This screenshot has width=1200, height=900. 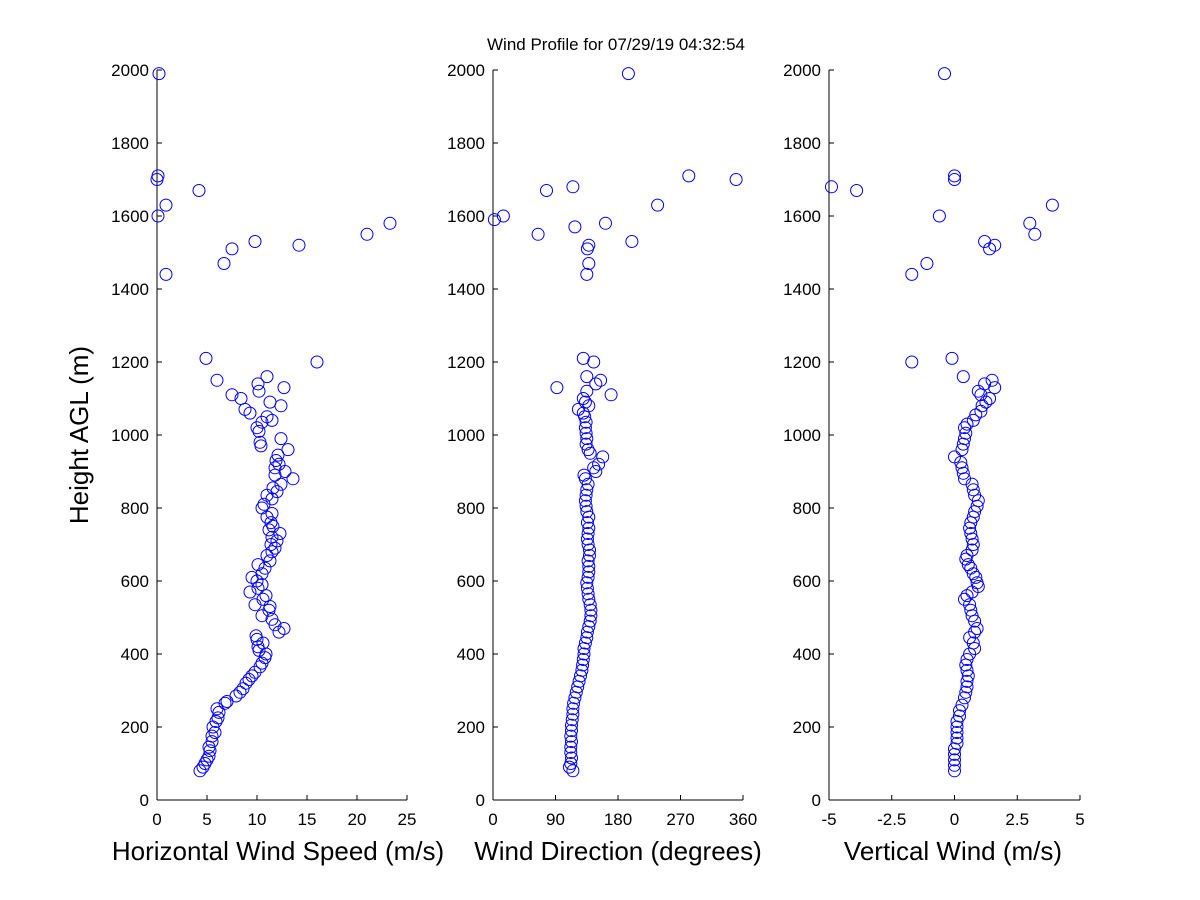 What do you see at coordinates (807, 508) in the screenshot?
I see `y-tick-label: 800` at bounding box center [807, 508].